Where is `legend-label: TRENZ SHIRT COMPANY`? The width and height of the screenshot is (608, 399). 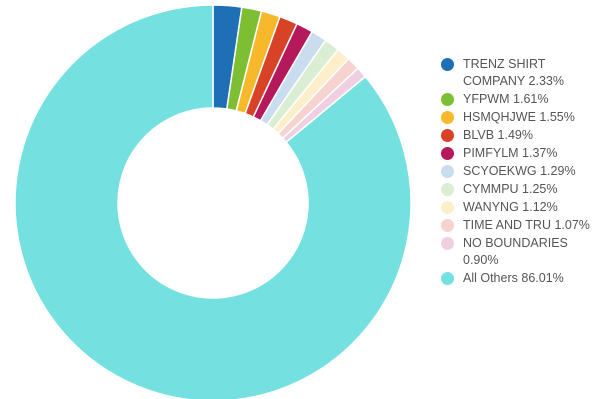 legend-label: TRENZ SHIRT COMPANY is located at coordinates (504, 72).